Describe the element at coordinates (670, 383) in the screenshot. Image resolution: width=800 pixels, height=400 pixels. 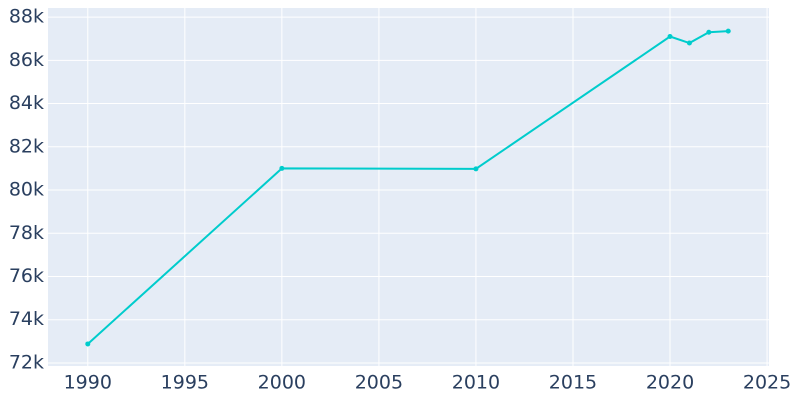
I see `x-tick-label: 2020` at that location.